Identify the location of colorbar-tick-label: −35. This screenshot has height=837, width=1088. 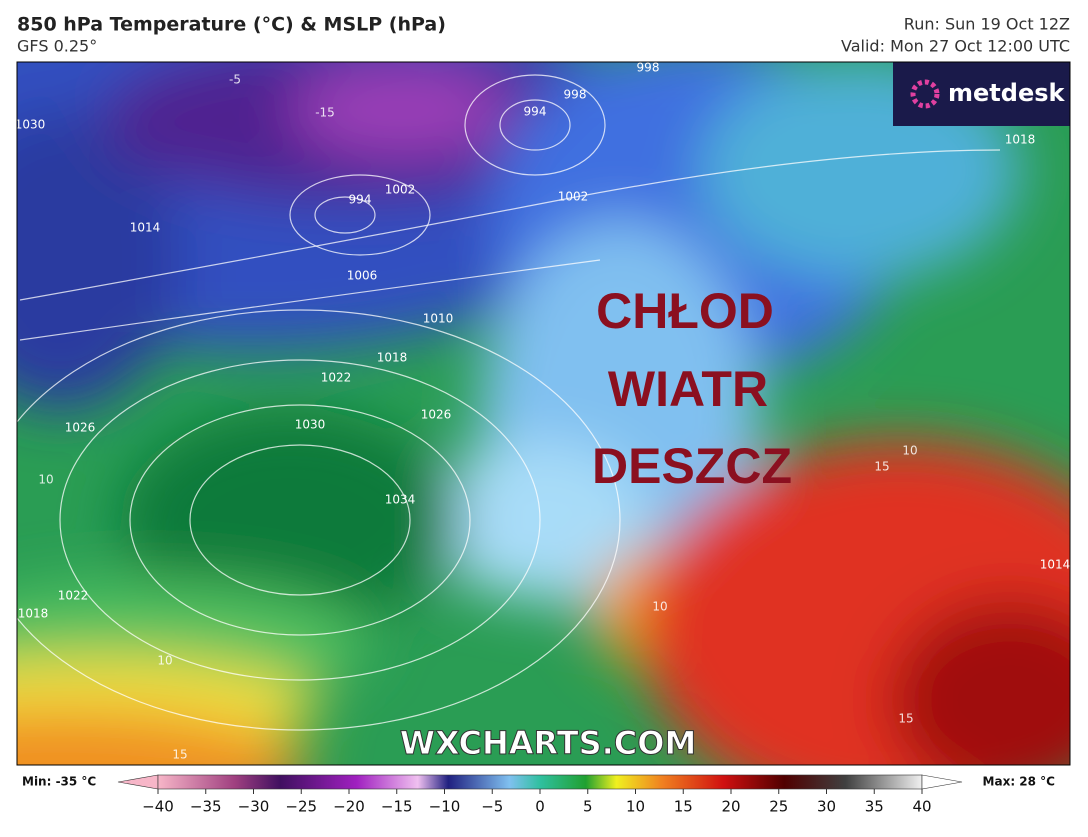
(206, 807).